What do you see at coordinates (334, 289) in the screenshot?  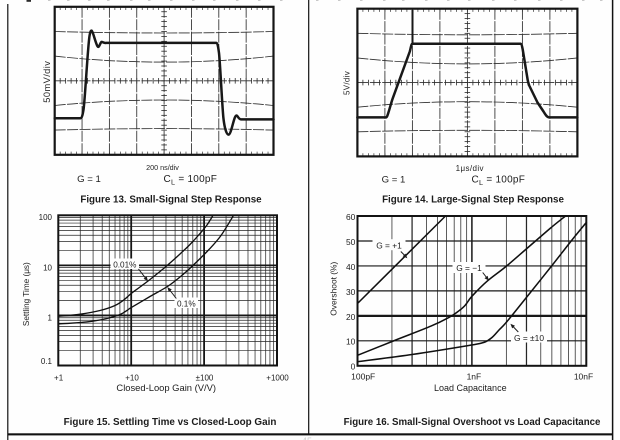 I see `svg-text: Overshoot (%)` at bounding box center [334, 289].